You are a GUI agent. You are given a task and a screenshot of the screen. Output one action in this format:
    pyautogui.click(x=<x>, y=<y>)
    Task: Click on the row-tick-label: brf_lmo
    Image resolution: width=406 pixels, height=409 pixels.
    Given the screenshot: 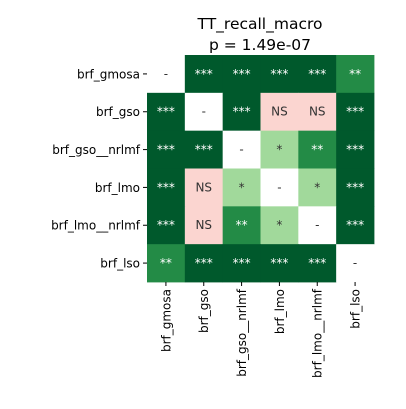 What is the action you would take?
    pyautogui.click(x=117, y=188)
    